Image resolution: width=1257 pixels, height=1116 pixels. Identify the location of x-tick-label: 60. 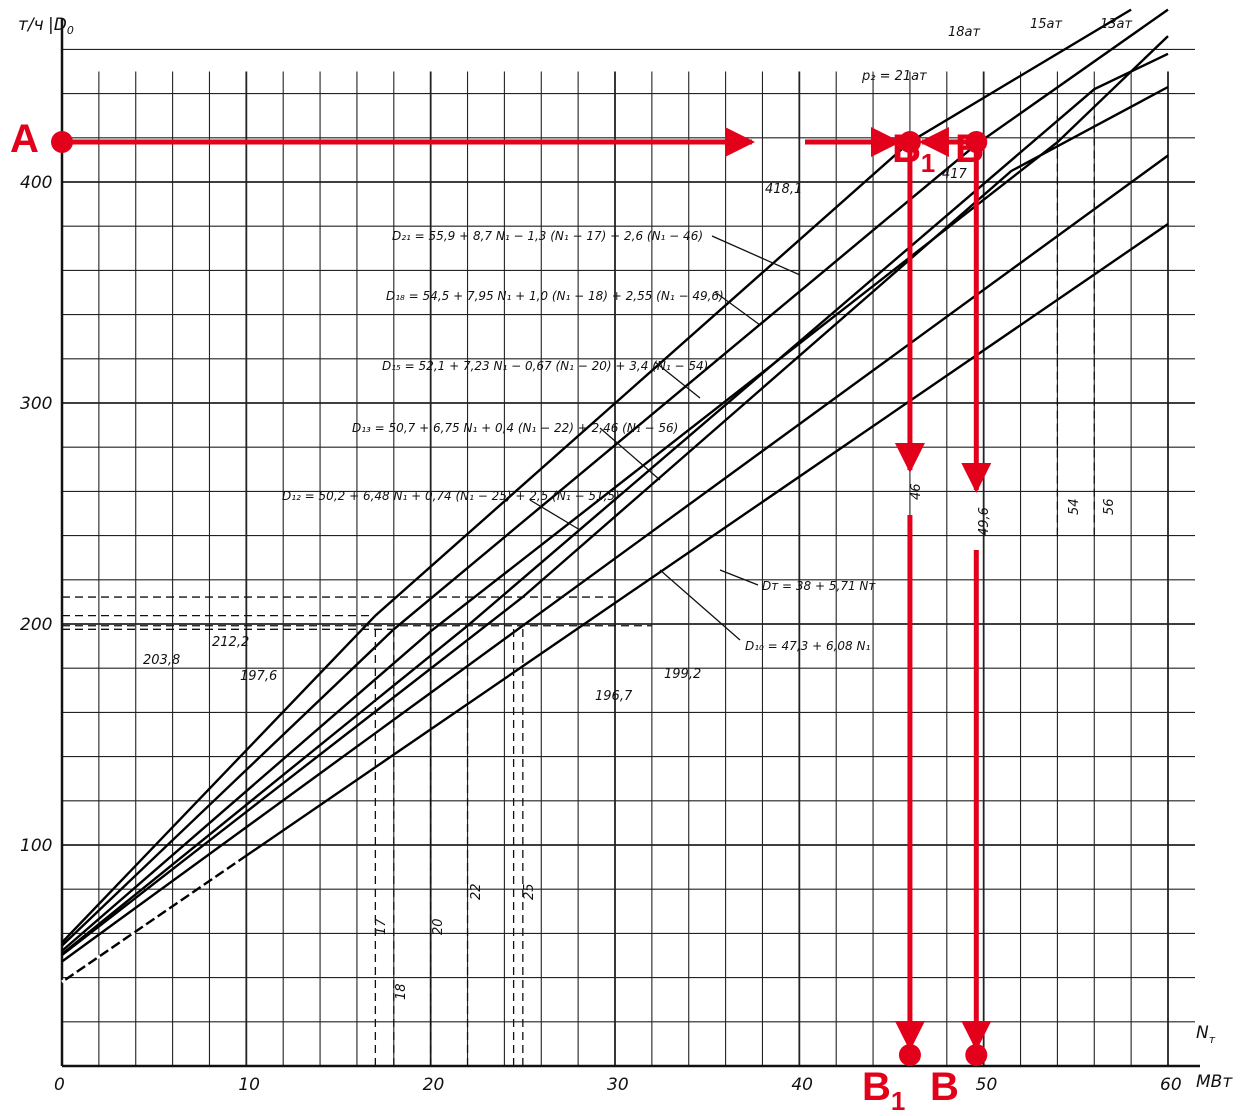
(1171, 1085).